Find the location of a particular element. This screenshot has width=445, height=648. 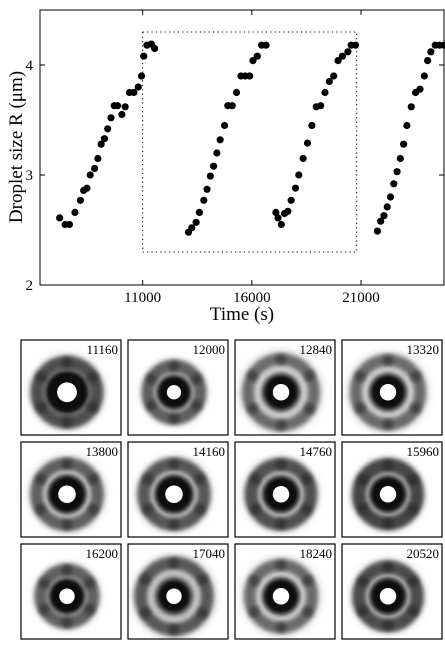

scattering-panel: 13320 is located at coordinates (392, 387).